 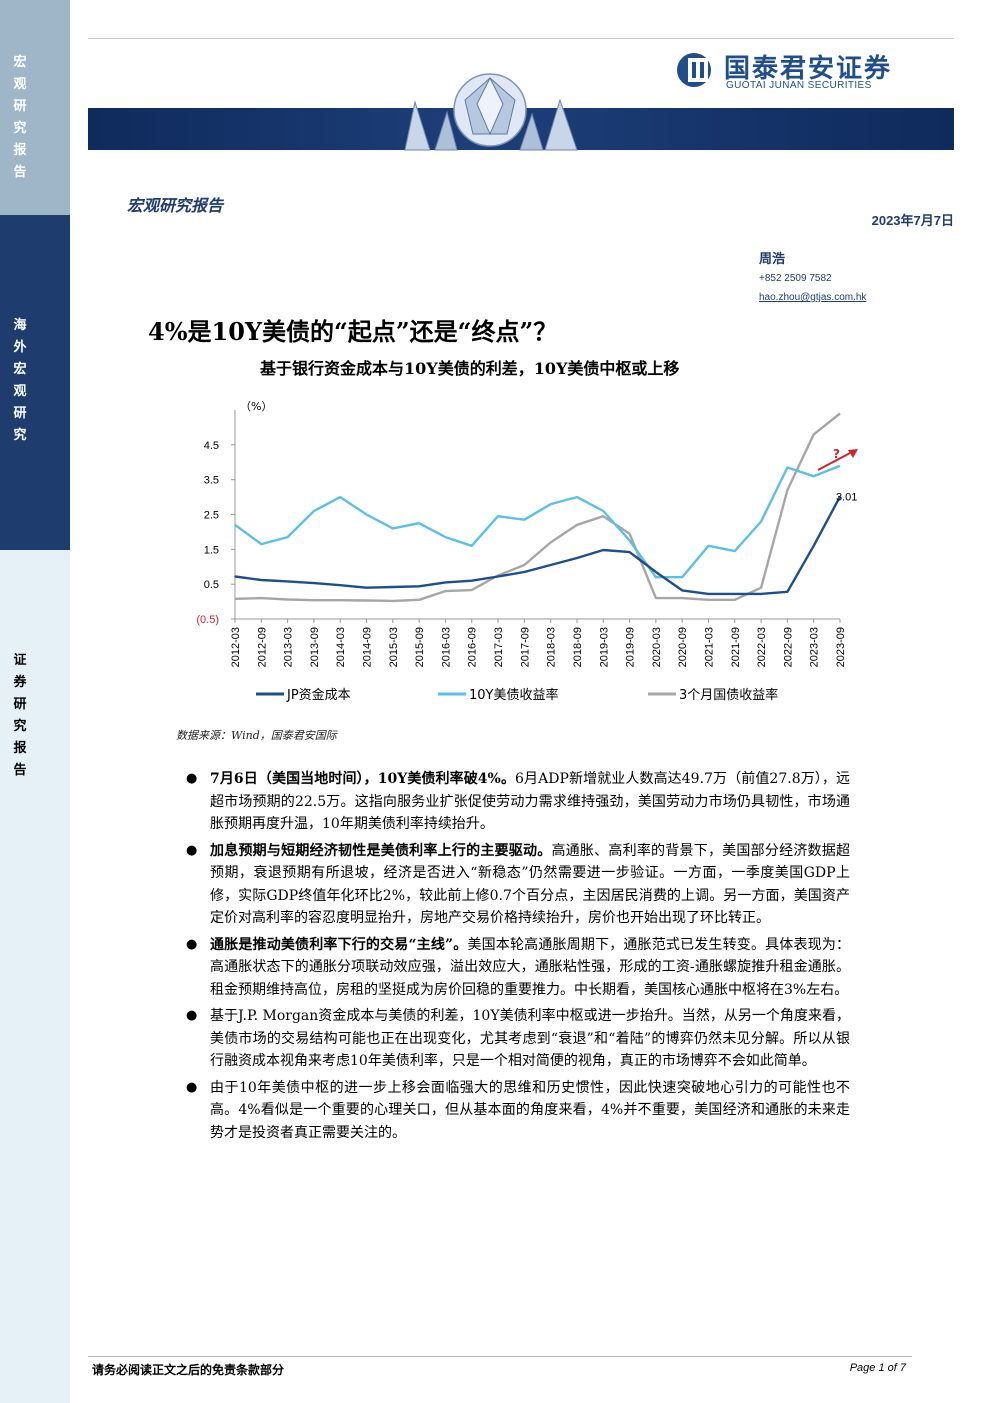 What do you see at coordinates (500, 1356) in the screenshot?
I see `footer-rule` at bounding box center [500, 1356].